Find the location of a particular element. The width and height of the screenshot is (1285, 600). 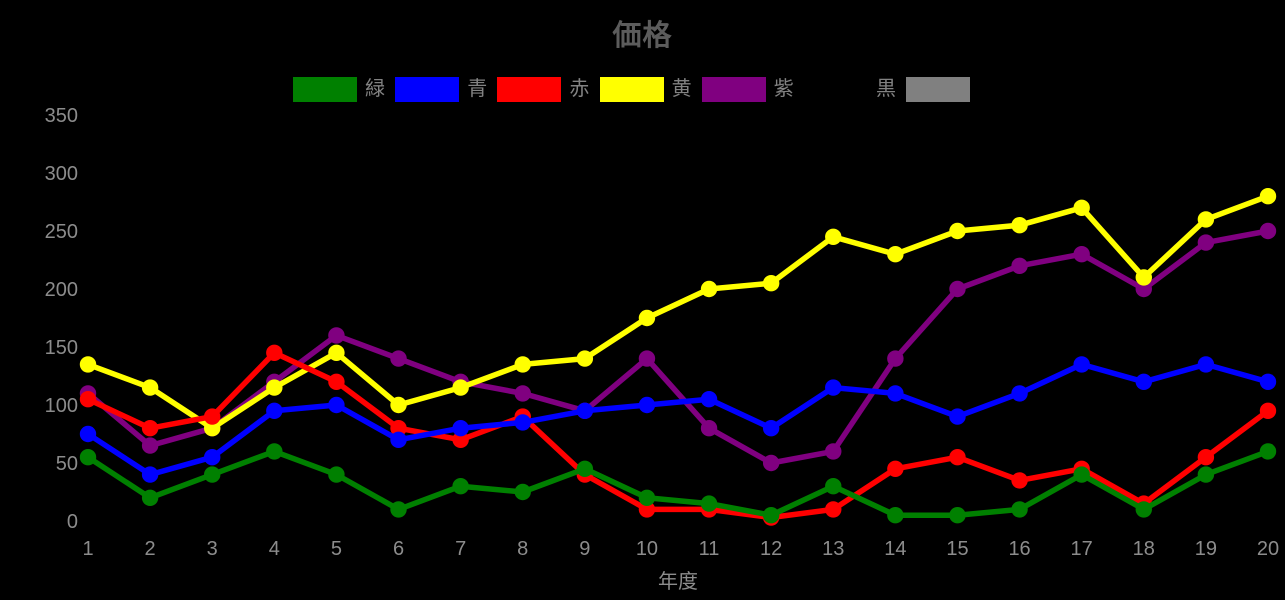

series-line-green is located at coordinates (678, 483).